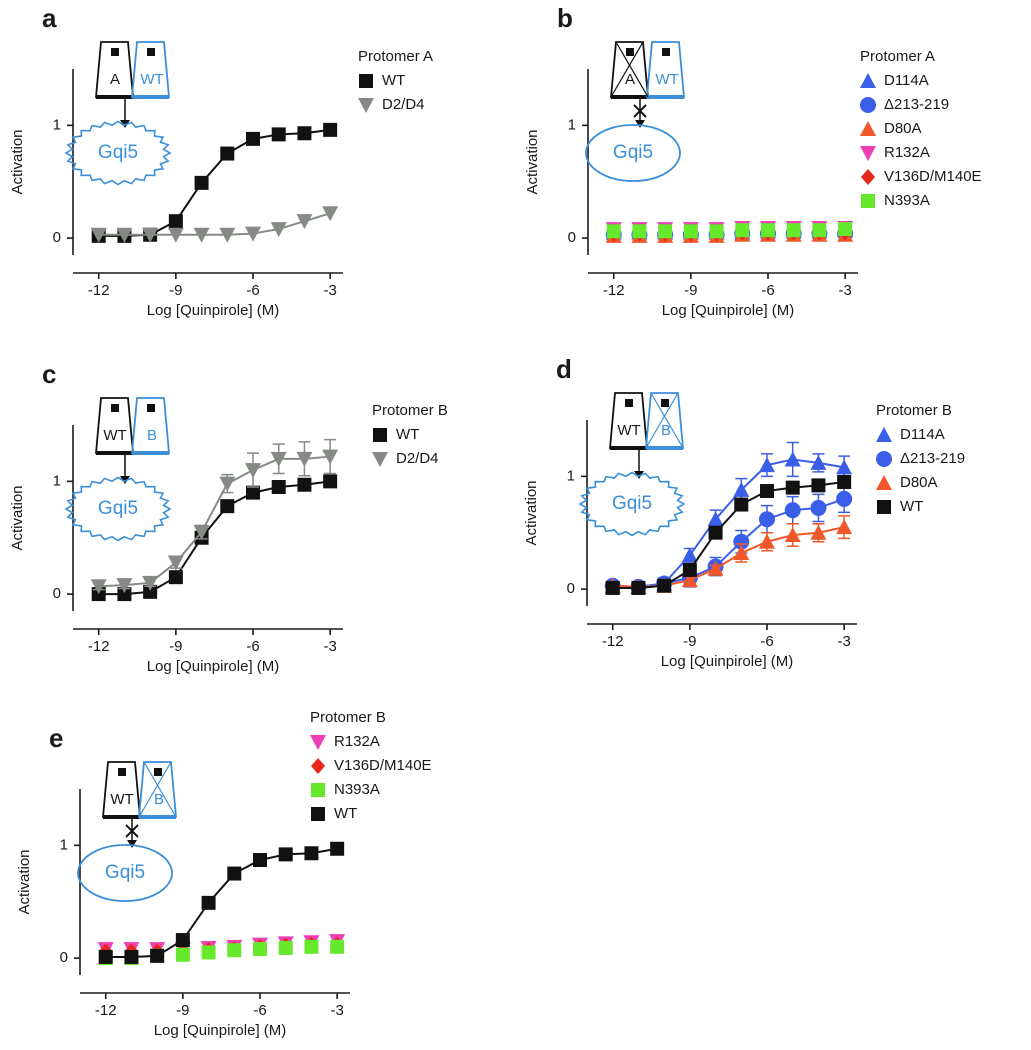  What do you see at coordinates (57, 480) in the screenshot?
I see `y-tick-label: 1` at bounding box center [57, 480].